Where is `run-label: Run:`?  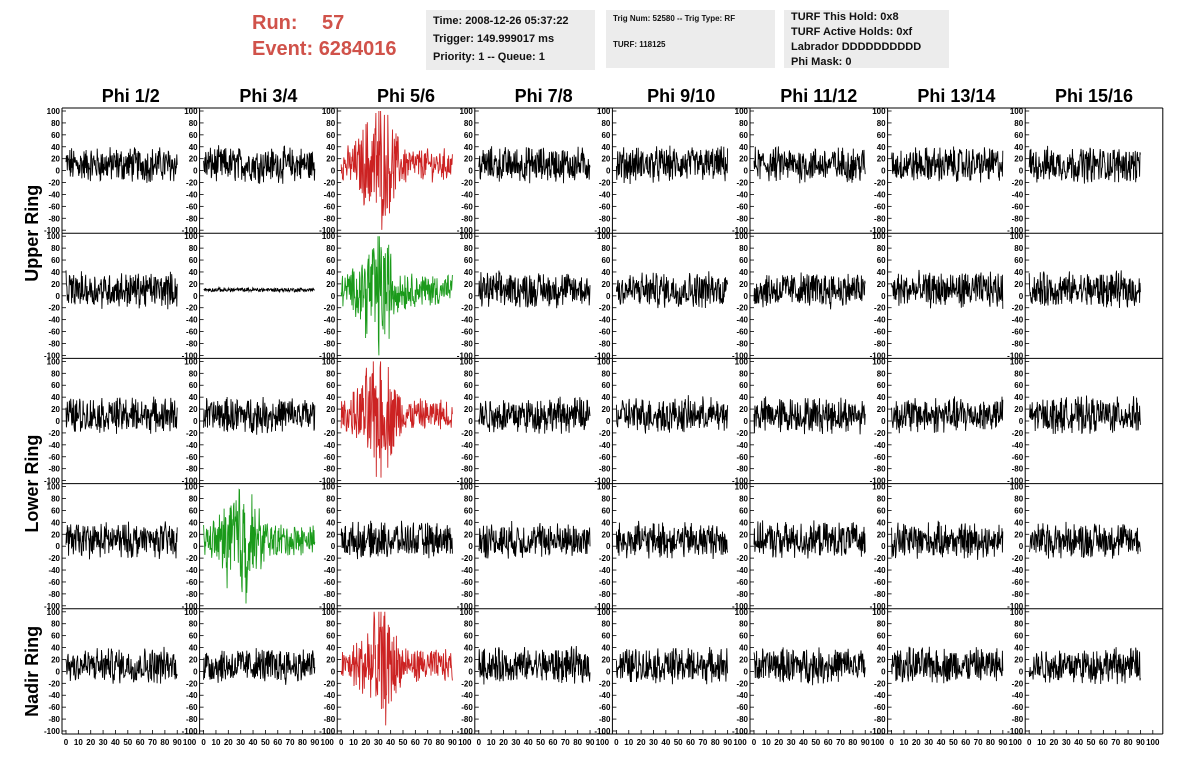 run-label: Run: is located at coordinates (275, 23).